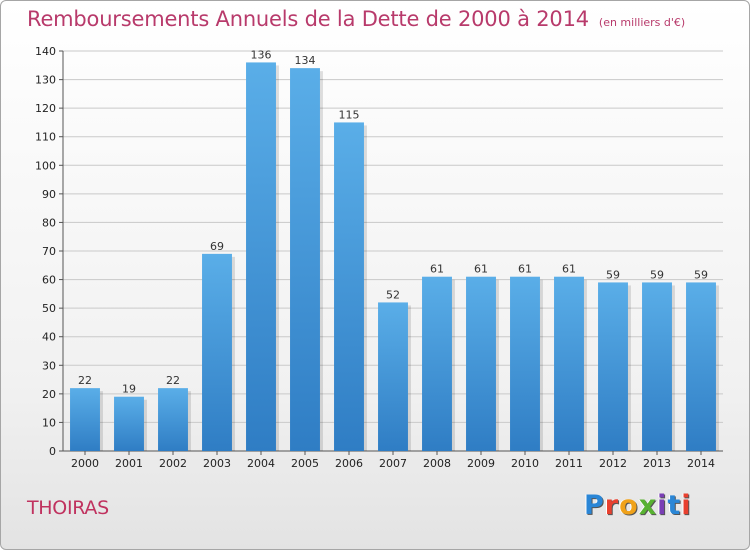  What do you see at coordinates (481, 363) in the screenshot?
I see `bar-2009` at bounding box center [481, 363].